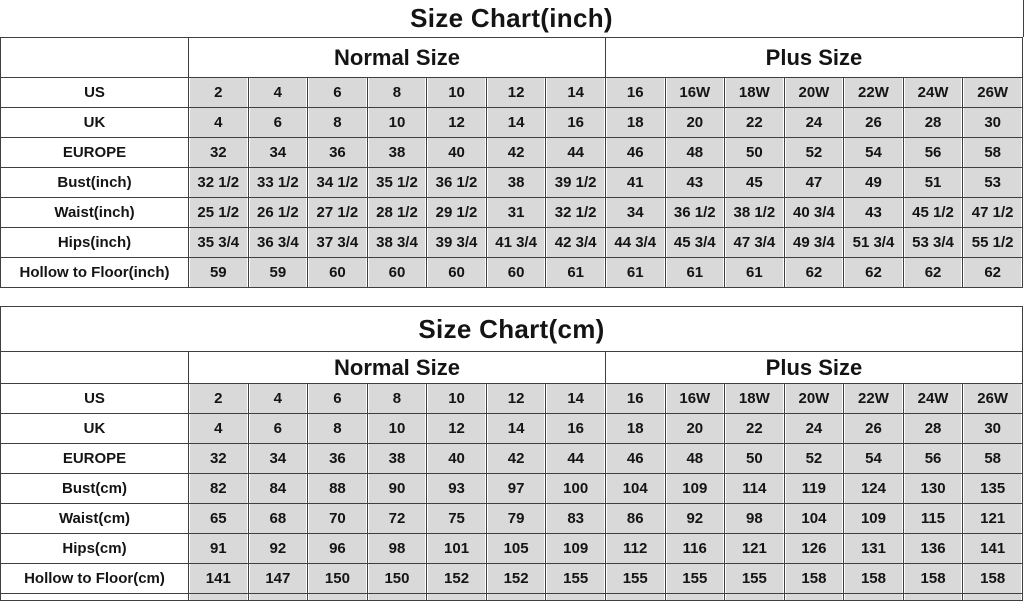  What do you see at coordinates (218, 242) in the screenshot?
I see `size-cell: 35 3/4` at bounding box center [218, 242].